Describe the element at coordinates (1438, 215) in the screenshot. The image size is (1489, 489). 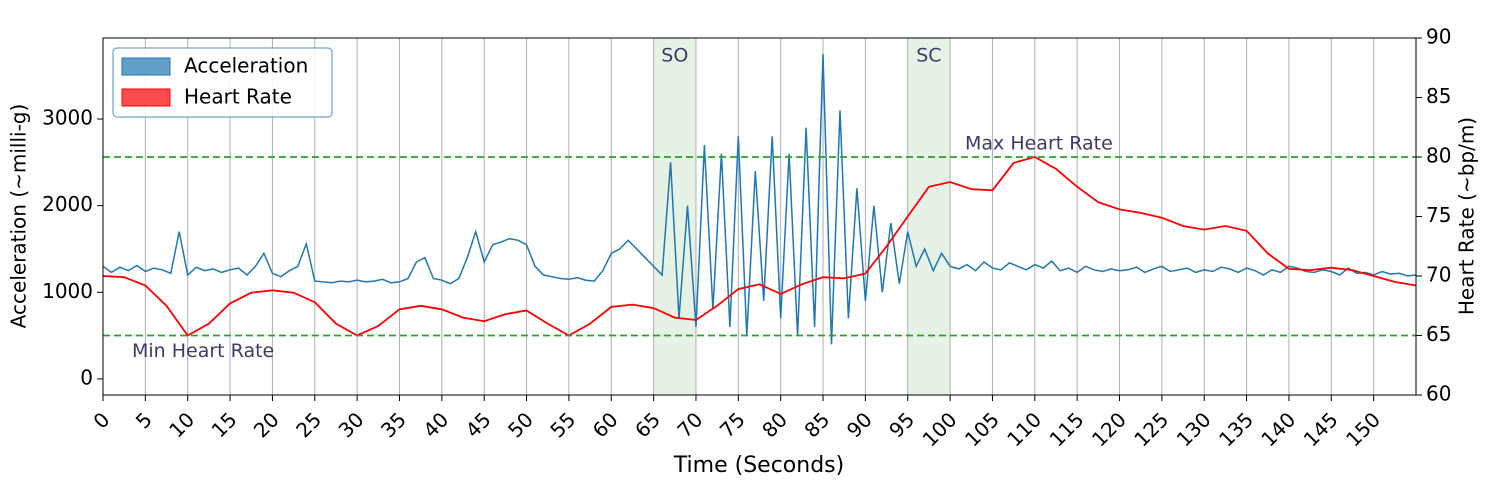
I see `y2-tick-label: 75` at that location.